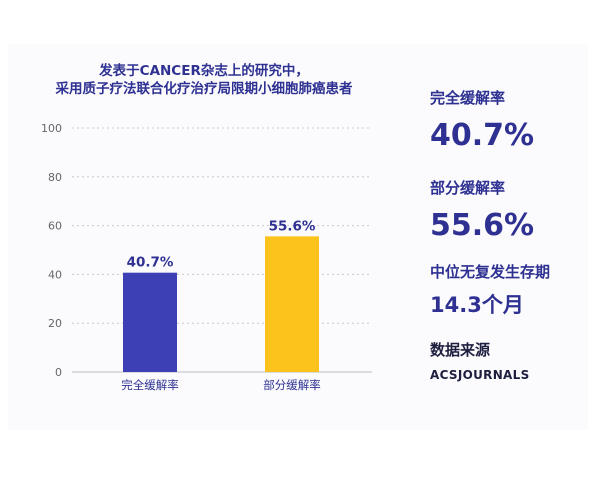 This screenshot has height=480, width=600. Describe the element at coordinates (58, 372) in the screenshot. I see `y-tick-label: 0` at that location.